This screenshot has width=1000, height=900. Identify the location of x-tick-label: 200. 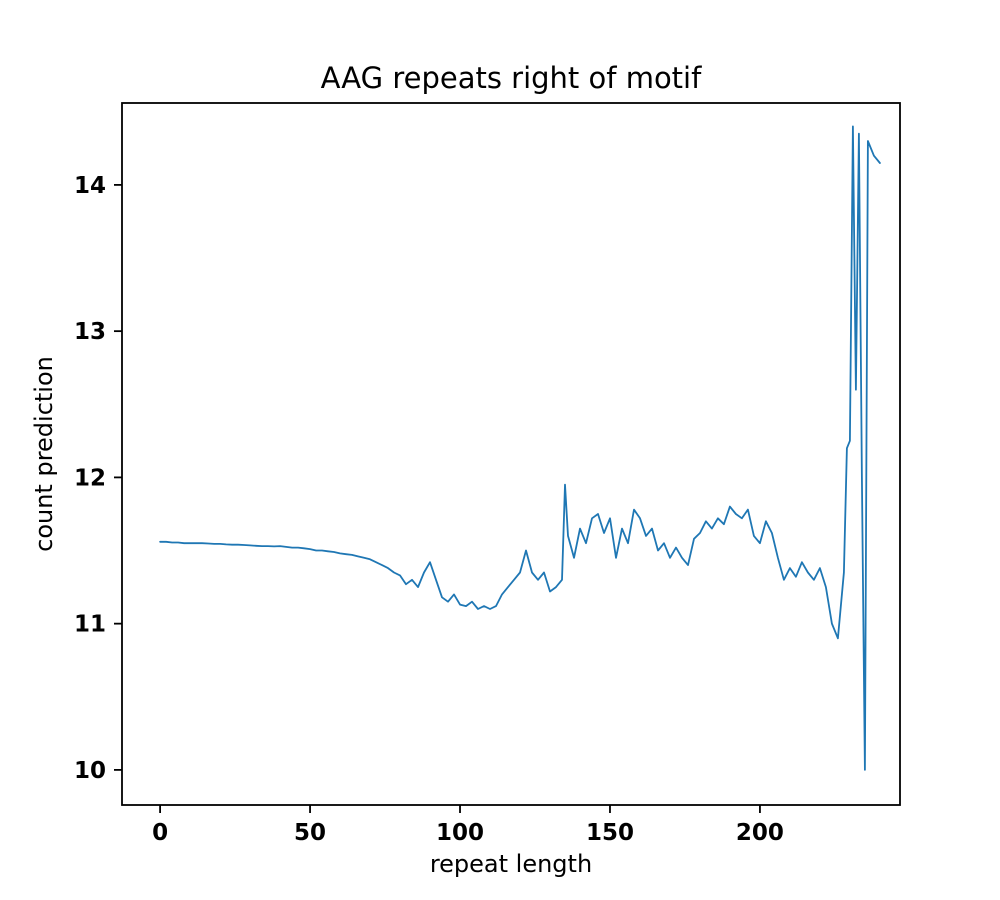
(760, 833).